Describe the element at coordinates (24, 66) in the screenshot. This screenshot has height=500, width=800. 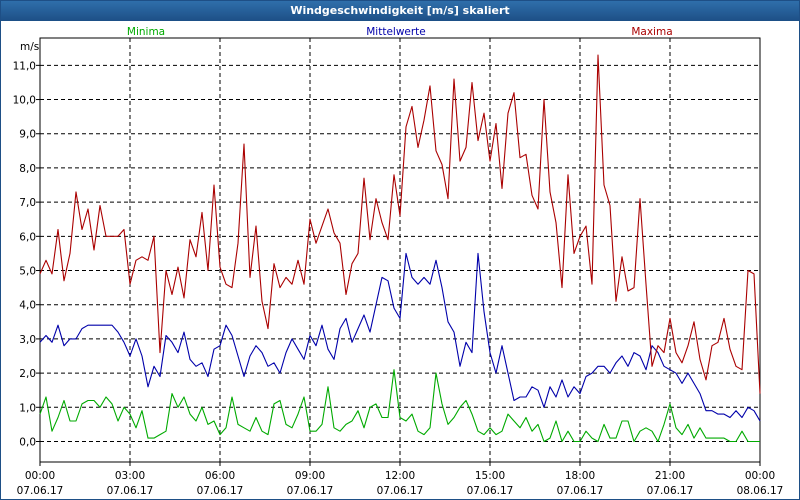
I see `y-tick-label: 11,0` at that location.